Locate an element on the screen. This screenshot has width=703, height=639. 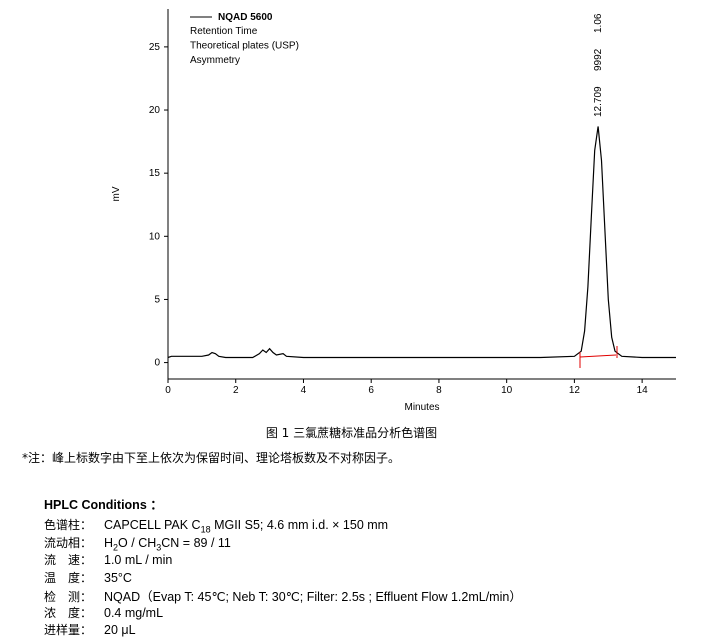
condition-value: 2 is located at coordinates (116, 547).